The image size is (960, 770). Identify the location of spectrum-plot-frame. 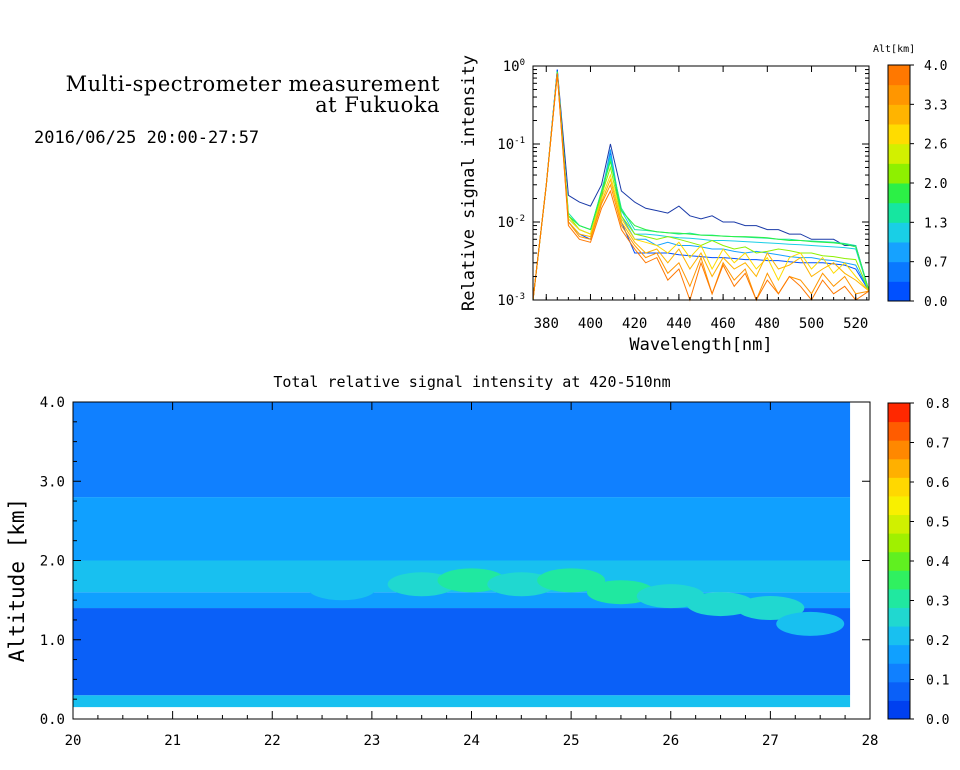
(701, 183).